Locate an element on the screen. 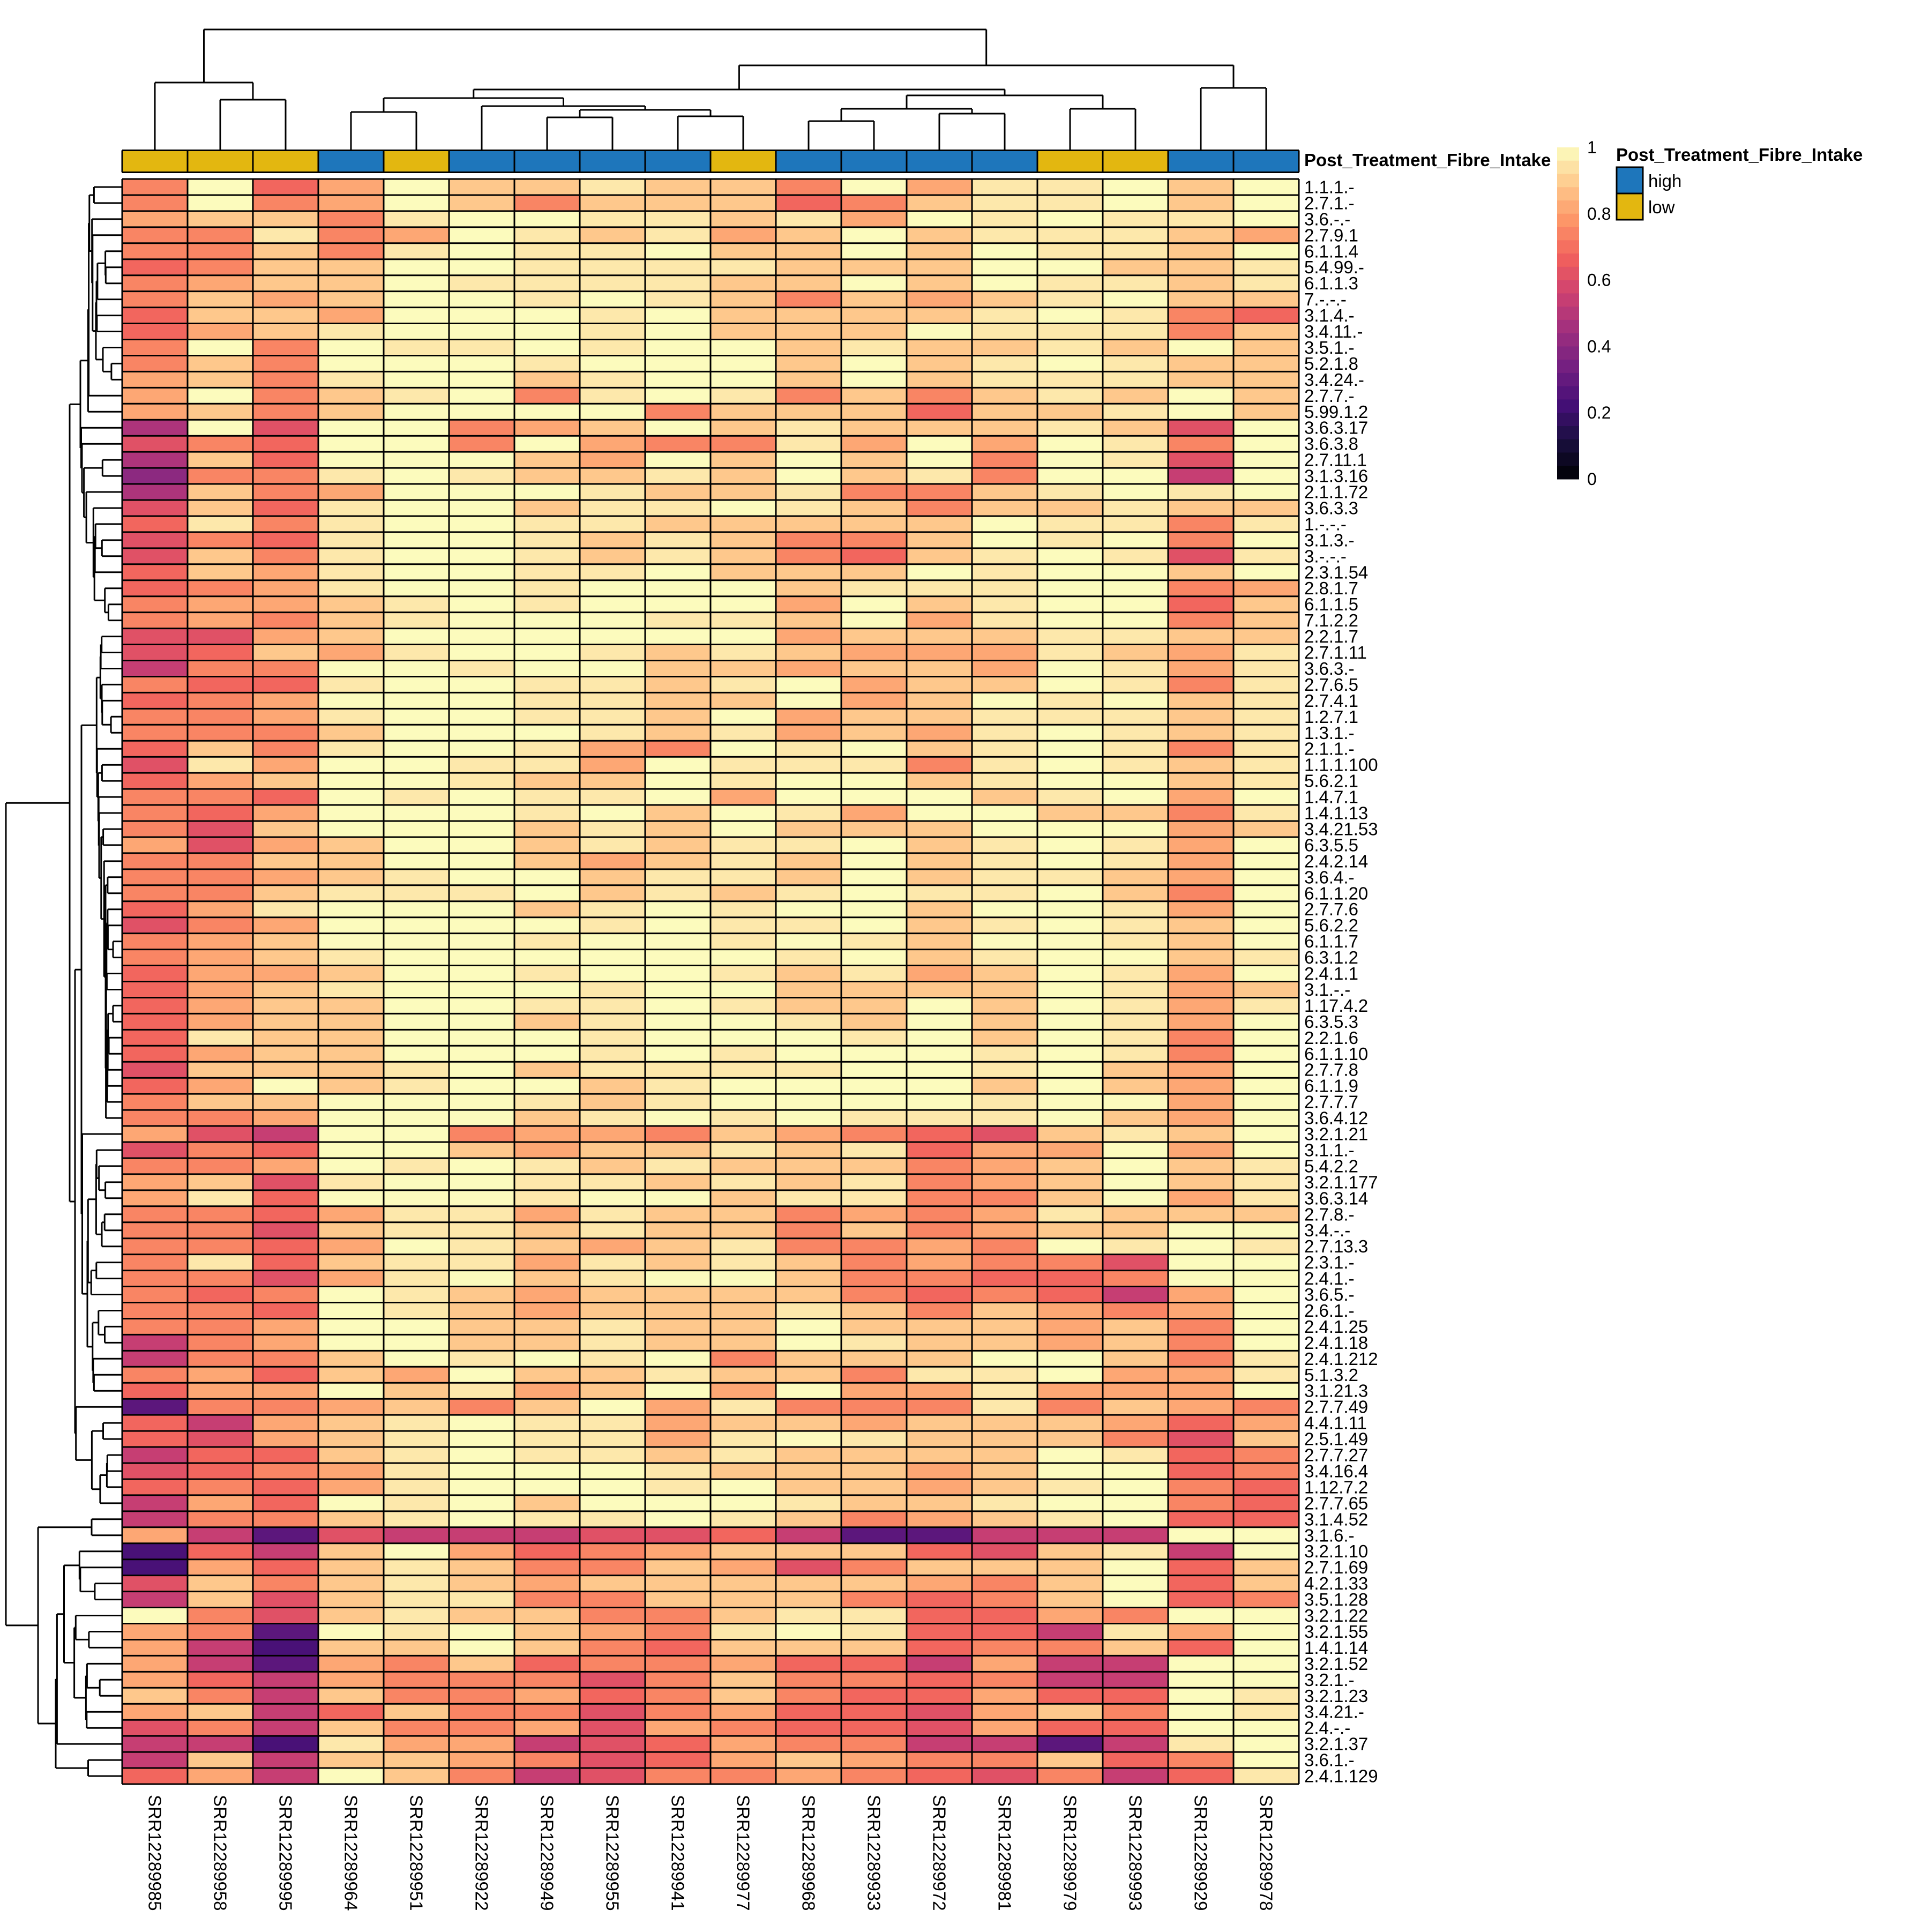 Image resolution: width=1929 pixels, height=1932 pixels. svg-text: 0.4 is located at coordinates (1599, 346).